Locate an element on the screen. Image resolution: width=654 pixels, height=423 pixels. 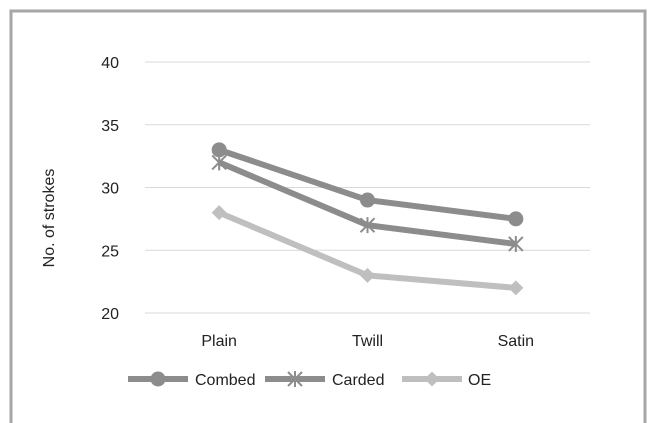
y-axis-label: No. of strokes is located at coordinates (49, 218).